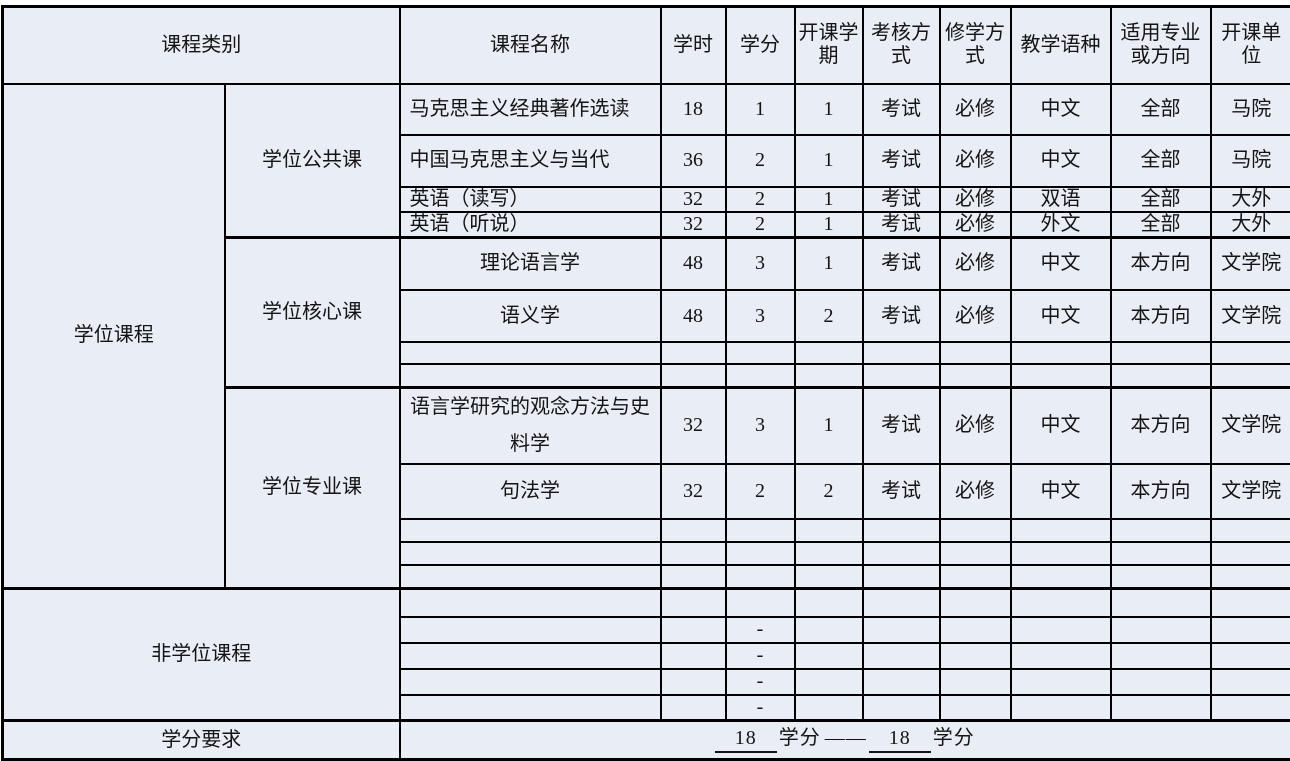 This screenshot has width=1290, height=761. Describe the element at coordinates (530, 263) in the screenshot. I see `course-name-cell: 理论语言学` at that location.